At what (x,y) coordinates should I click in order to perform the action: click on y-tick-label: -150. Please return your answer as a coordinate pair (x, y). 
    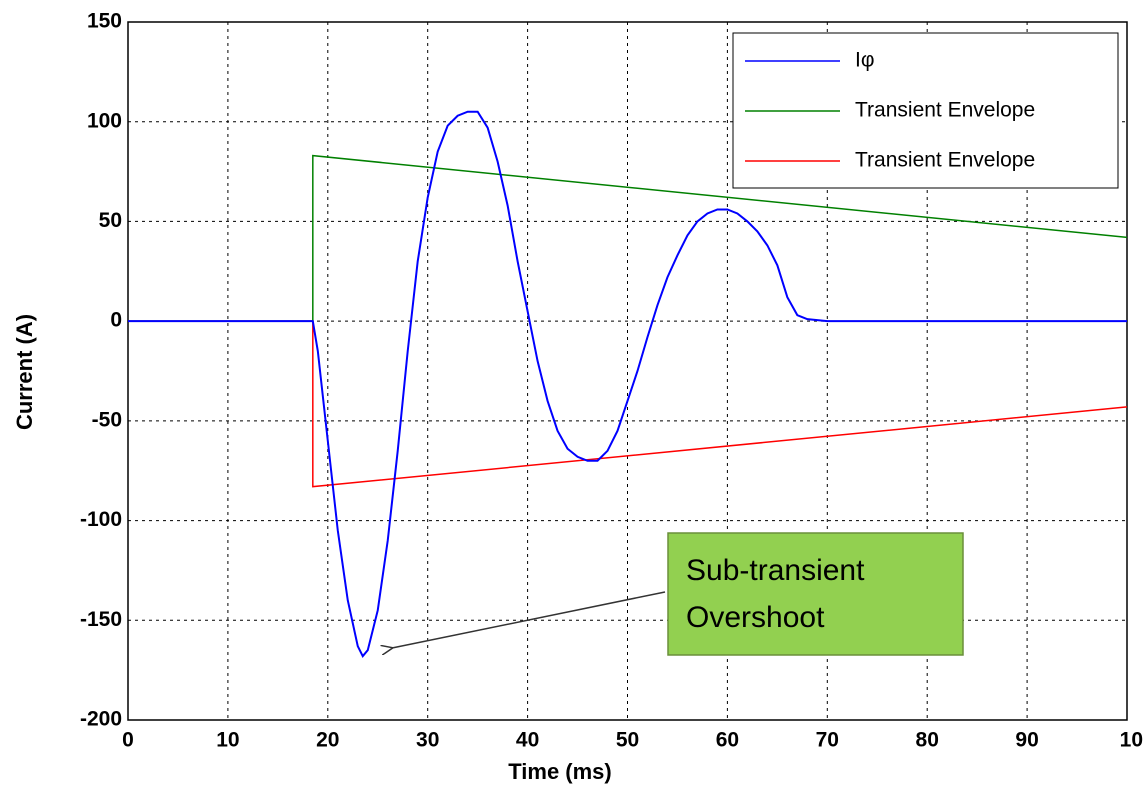
    Looking at the image, I should click on (101, 619).